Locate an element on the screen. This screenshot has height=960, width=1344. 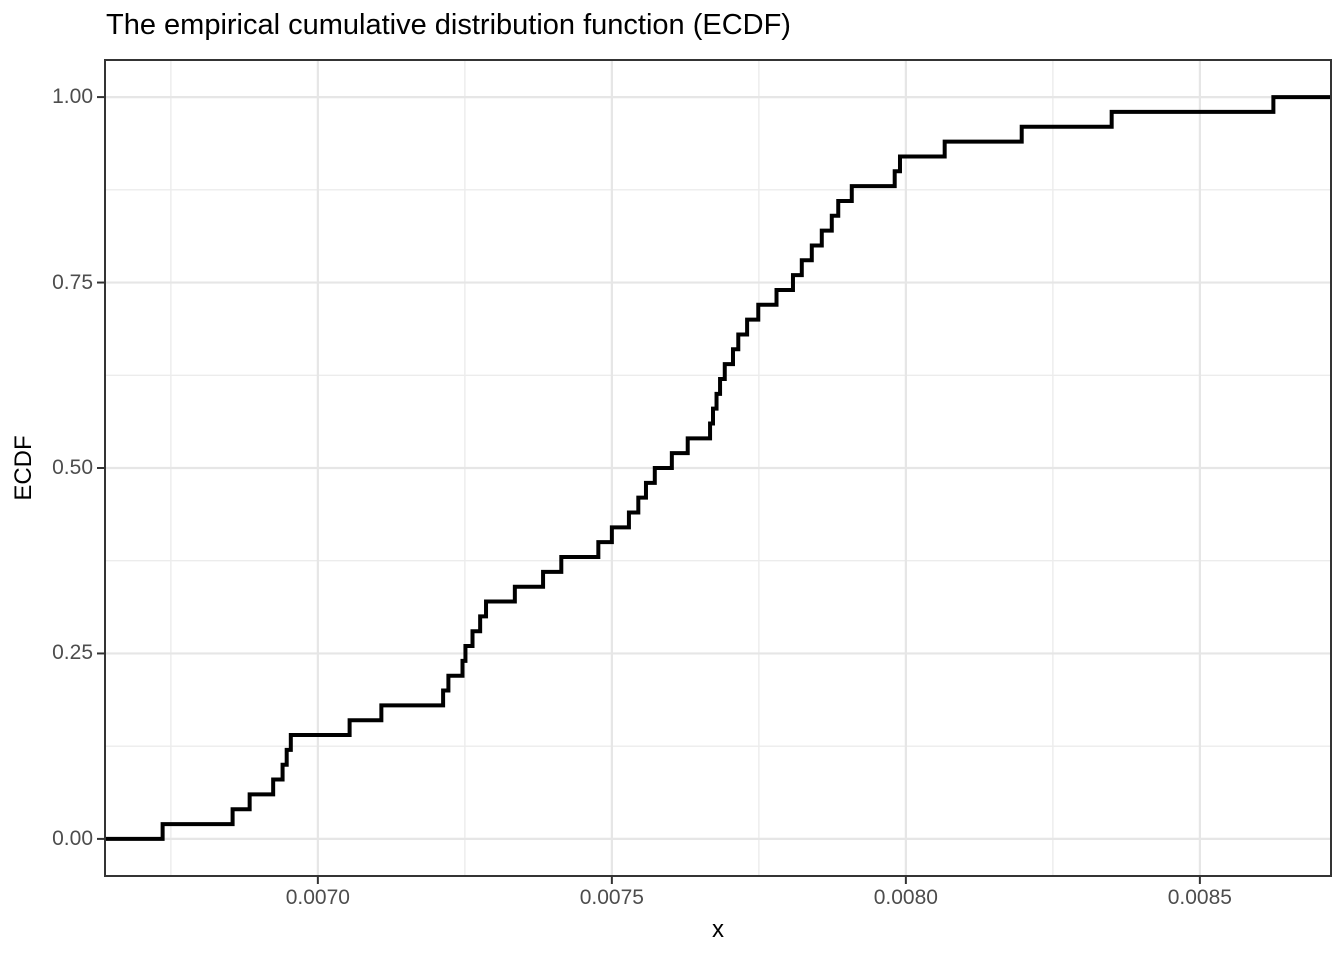
y-tick-label: 0.25 is located at coordinates (72, 653).